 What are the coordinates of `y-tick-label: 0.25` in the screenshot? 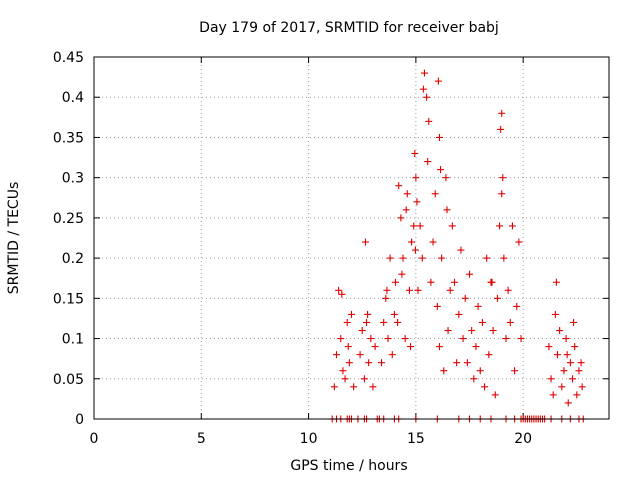 It's located at (68, 219).